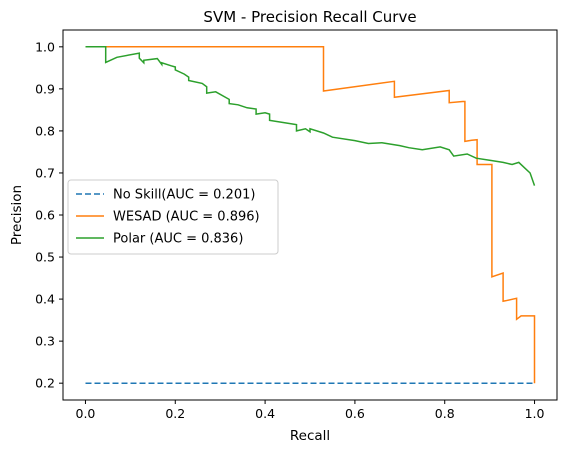 The height and width of the screenshot is (453, 567). I want to click on legend-box, so click(173, 217).